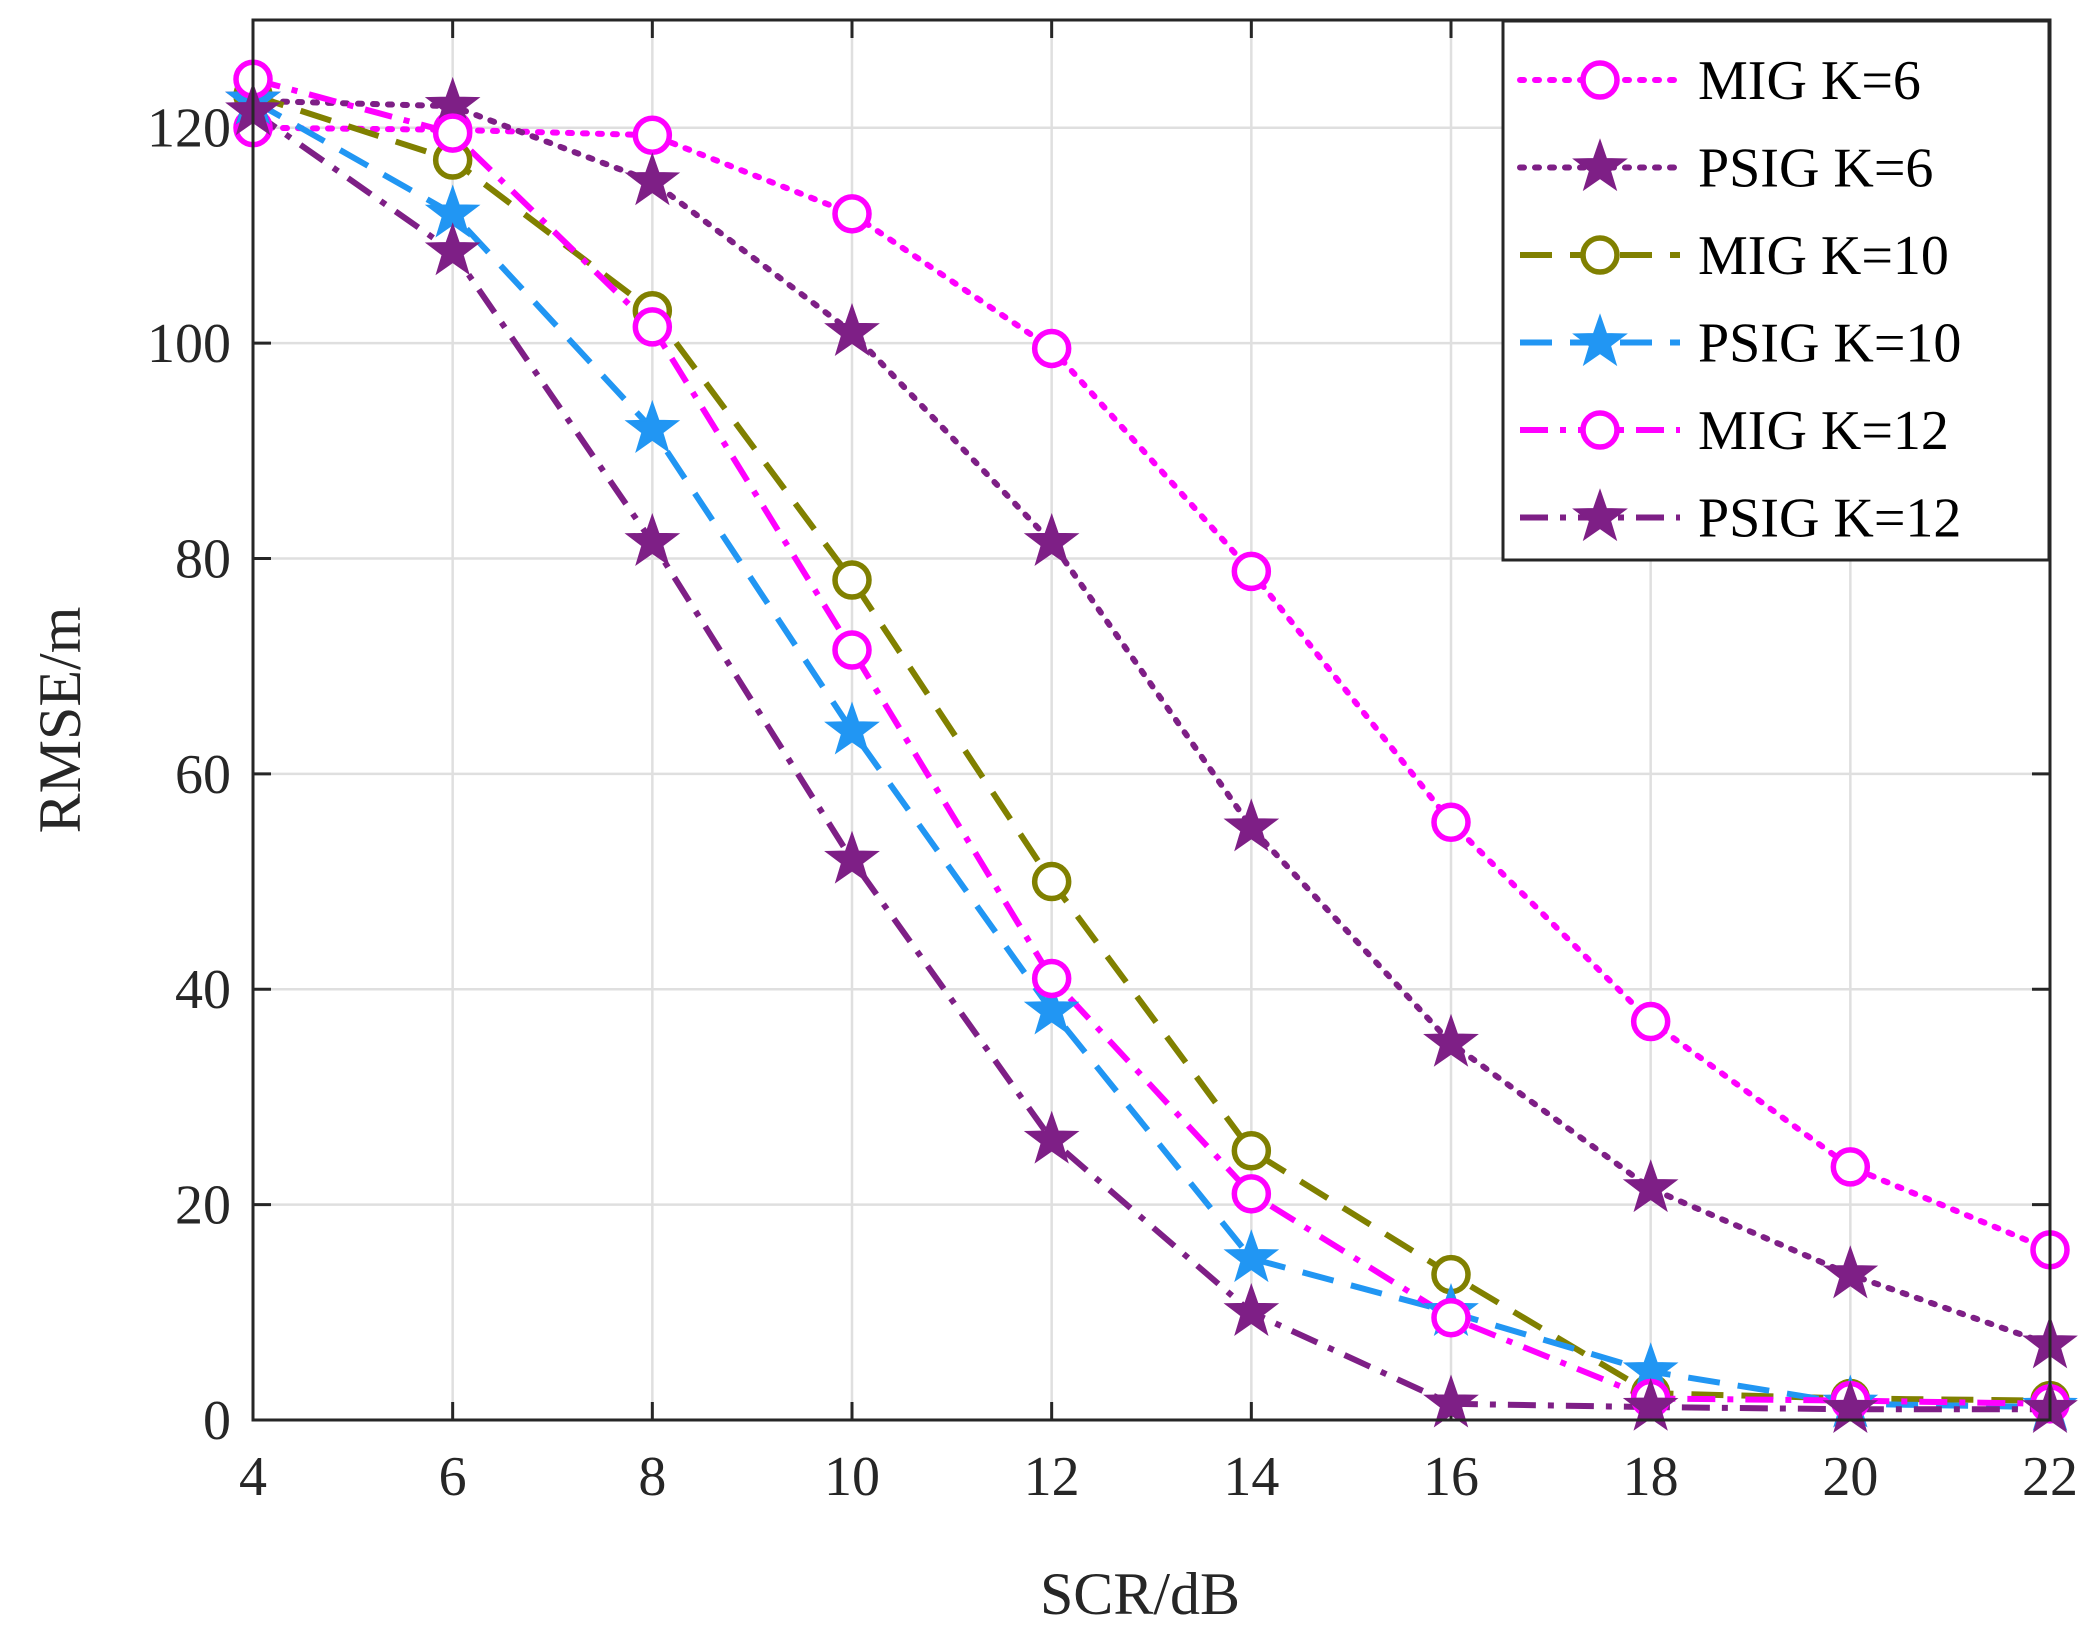  I want to click on legend-label: PSIG K=10, so click(1829, 344).